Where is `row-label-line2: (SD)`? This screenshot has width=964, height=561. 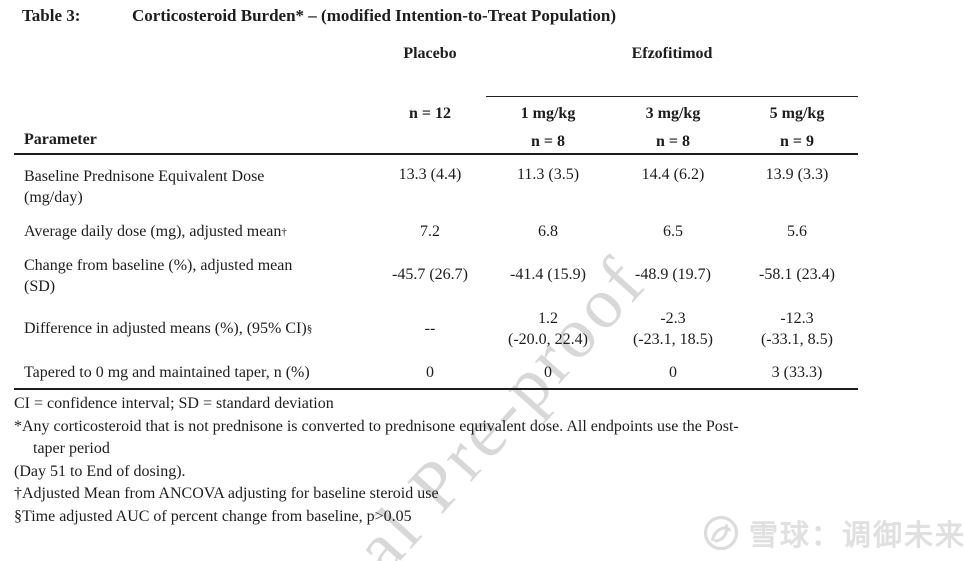
row-label-line2: (SD) is located at coordinates (40, 286).